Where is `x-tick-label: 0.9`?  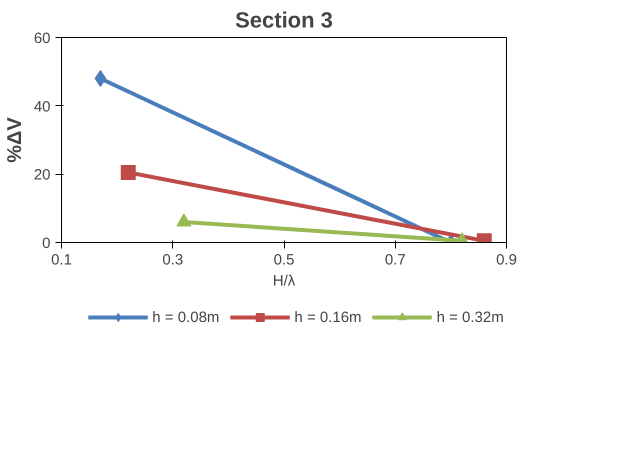
x-tick-label: 0.9 is located at coordinates (506, 260).